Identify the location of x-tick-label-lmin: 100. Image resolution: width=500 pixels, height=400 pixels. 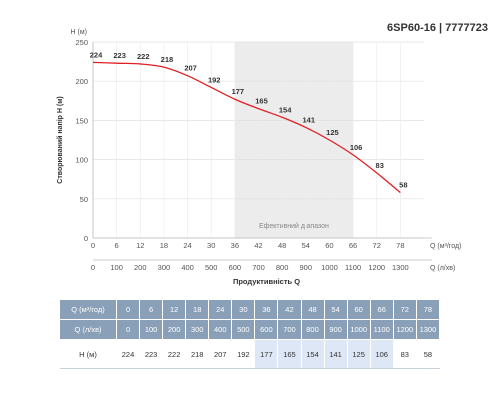
(116, 267).